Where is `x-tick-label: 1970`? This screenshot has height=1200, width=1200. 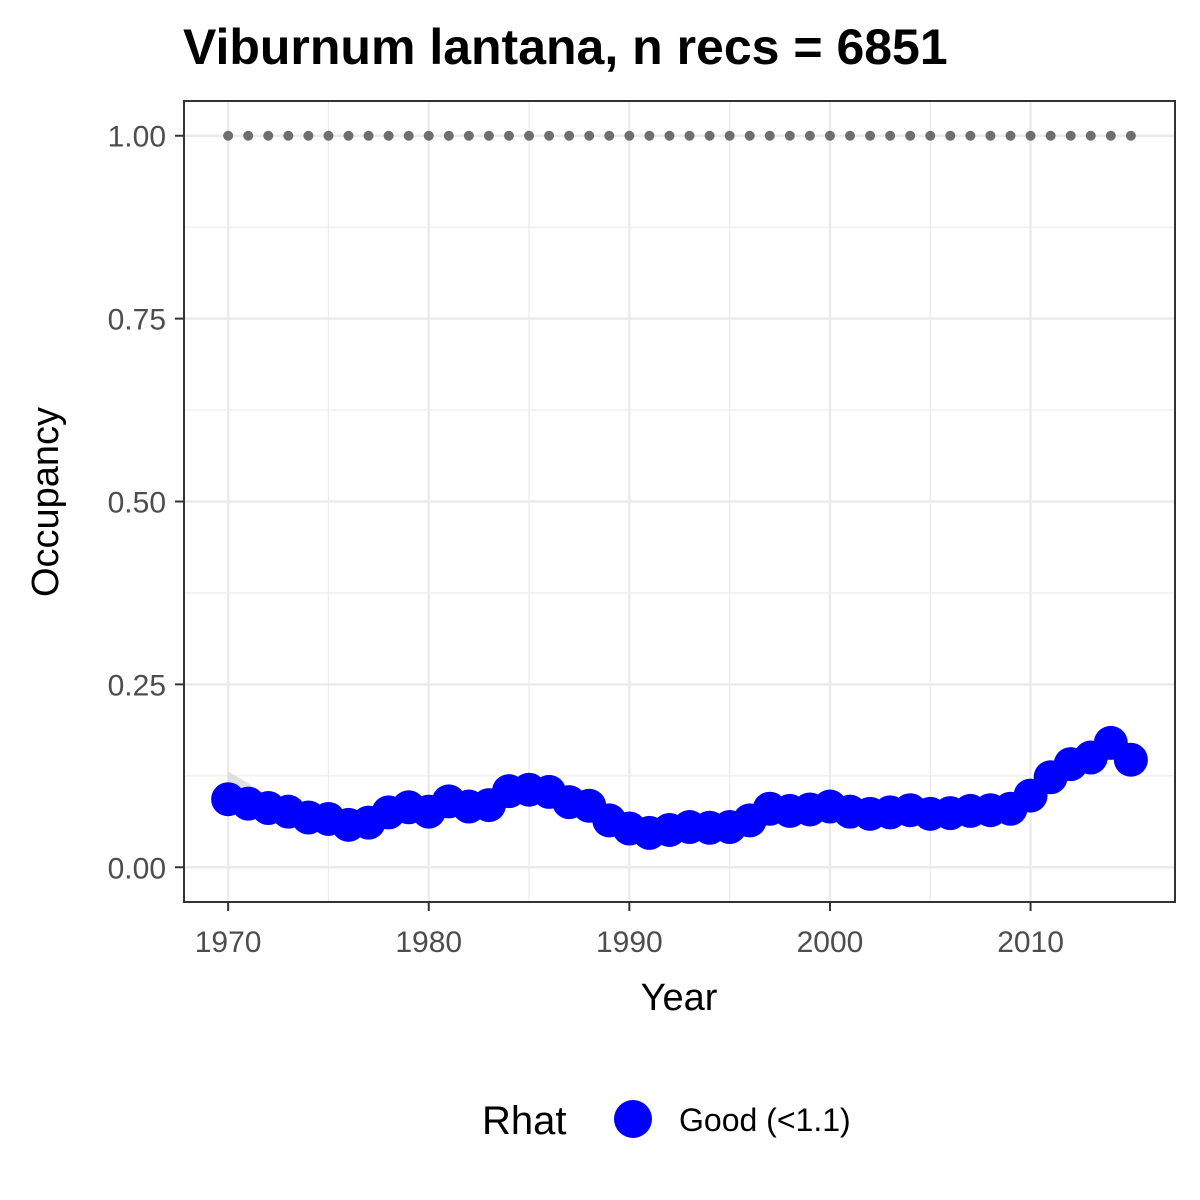
x-tick-label: 1970 is located at coordinates (228, 942).